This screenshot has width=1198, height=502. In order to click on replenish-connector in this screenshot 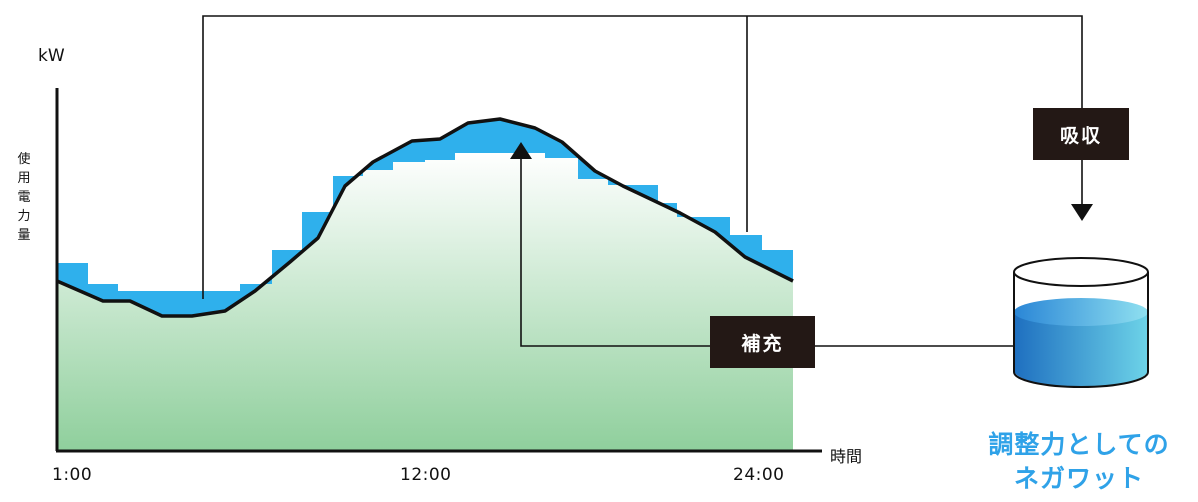, I will do `click(615, 252)`.